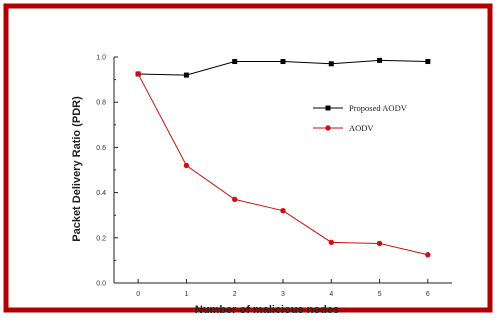 The width and height of the screenshot is (500, 323). Describe the element at coordinates (101, 58) in the screenshot. I see `y-tick-label: 1.0` at that location.